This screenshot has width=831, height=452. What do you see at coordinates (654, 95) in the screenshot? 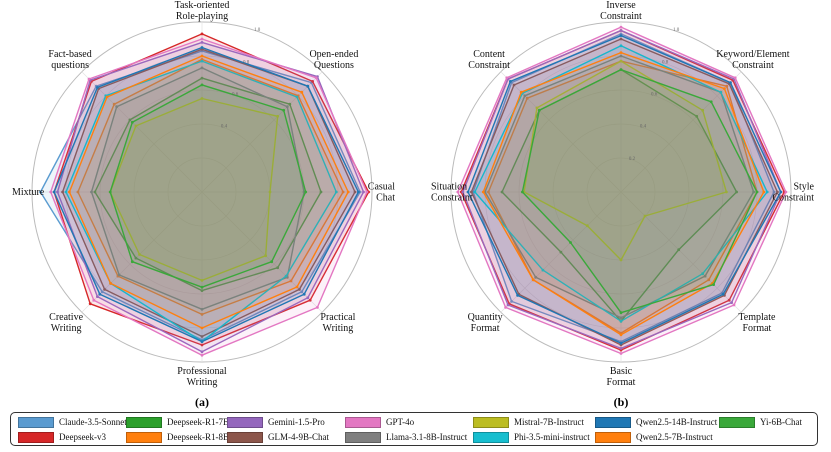
I see `r-tick-b-2: 0.6` at bounding box center [654, 95].